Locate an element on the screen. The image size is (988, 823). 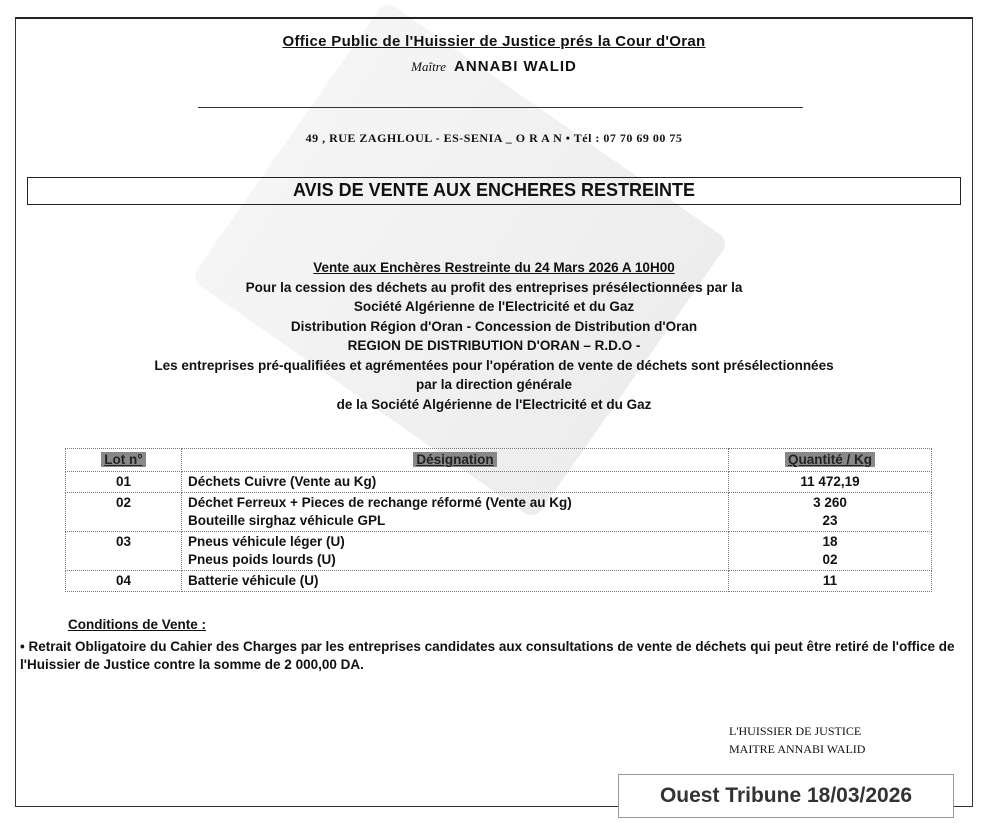
designation-text: Déchets Cuivre (Vente au Kg) is located at coordinates (282, 481).